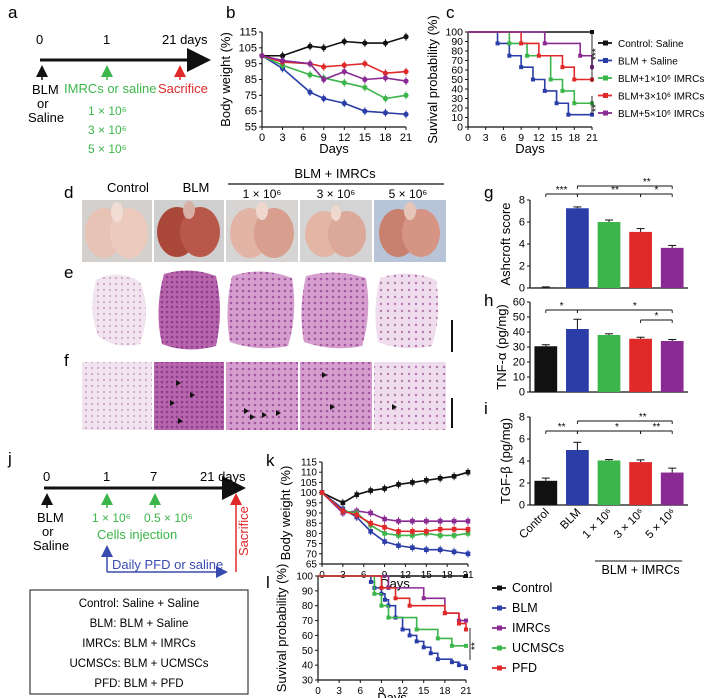 The image size is (724, 698). Describe the element at coordinates (617, 427) in the screenshot. I see `i-sig-stars: *` at that location.